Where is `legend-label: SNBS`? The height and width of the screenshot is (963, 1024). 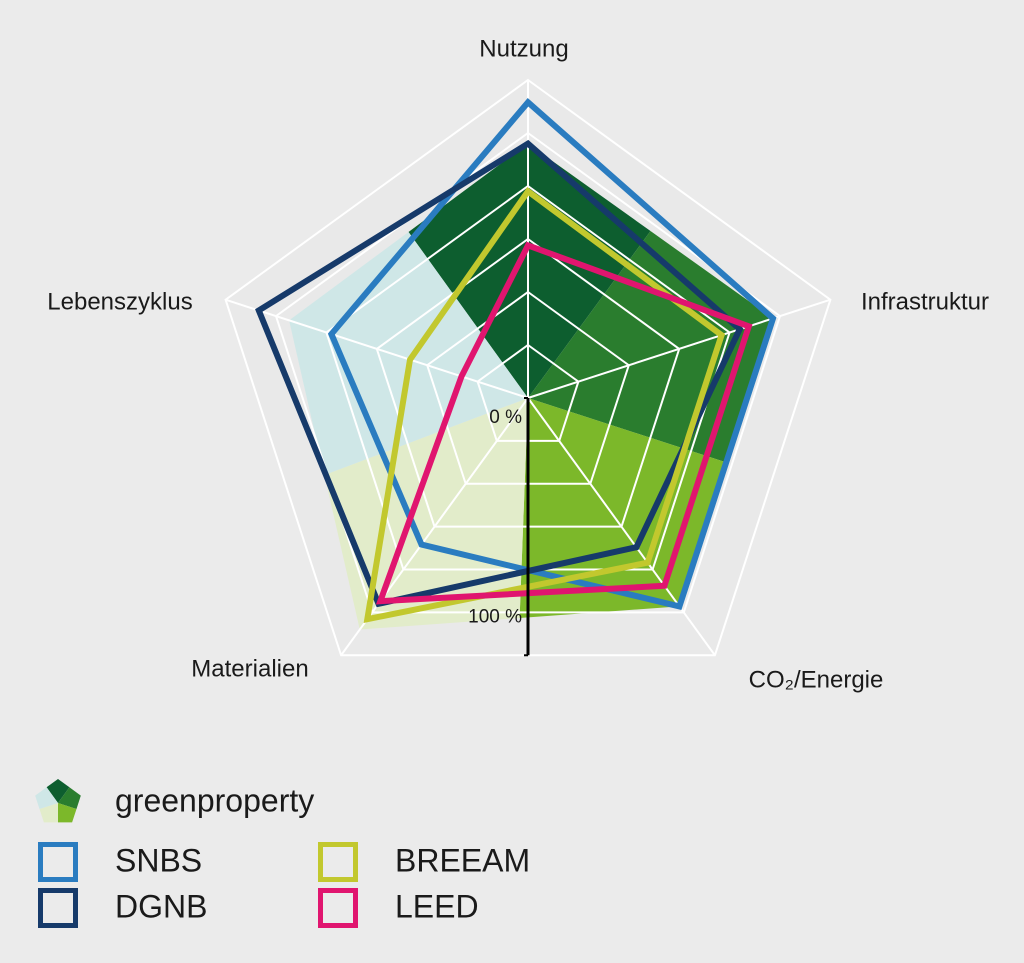 legend-label: SNBS is located at coordinates (158, 860).